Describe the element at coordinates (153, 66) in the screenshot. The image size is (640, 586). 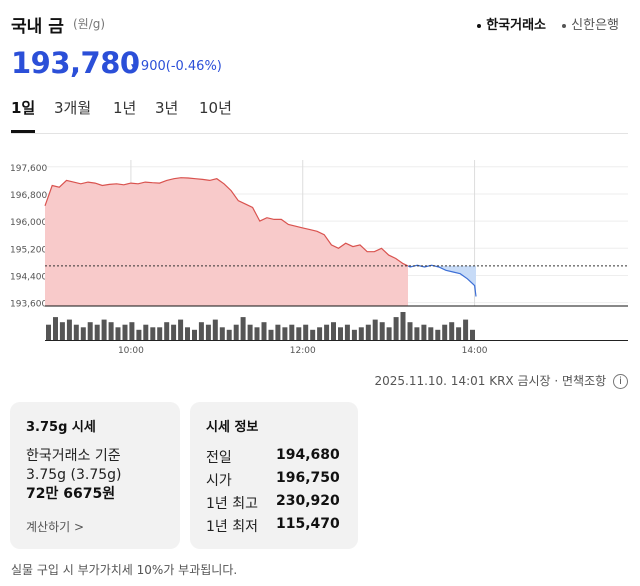
I see `change-amount: 900` at that location.